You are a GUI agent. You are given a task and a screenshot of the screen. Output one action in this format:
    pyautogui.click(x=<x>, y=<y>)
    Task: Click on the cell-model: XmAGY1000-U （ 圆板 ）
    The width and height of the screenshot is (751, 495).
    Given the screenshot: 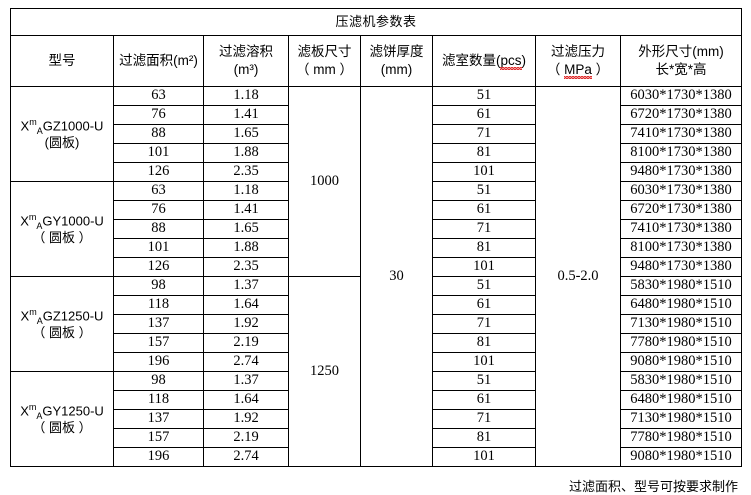 What is the action you would take?
    pyautogui.click(x=62, y=229)
    